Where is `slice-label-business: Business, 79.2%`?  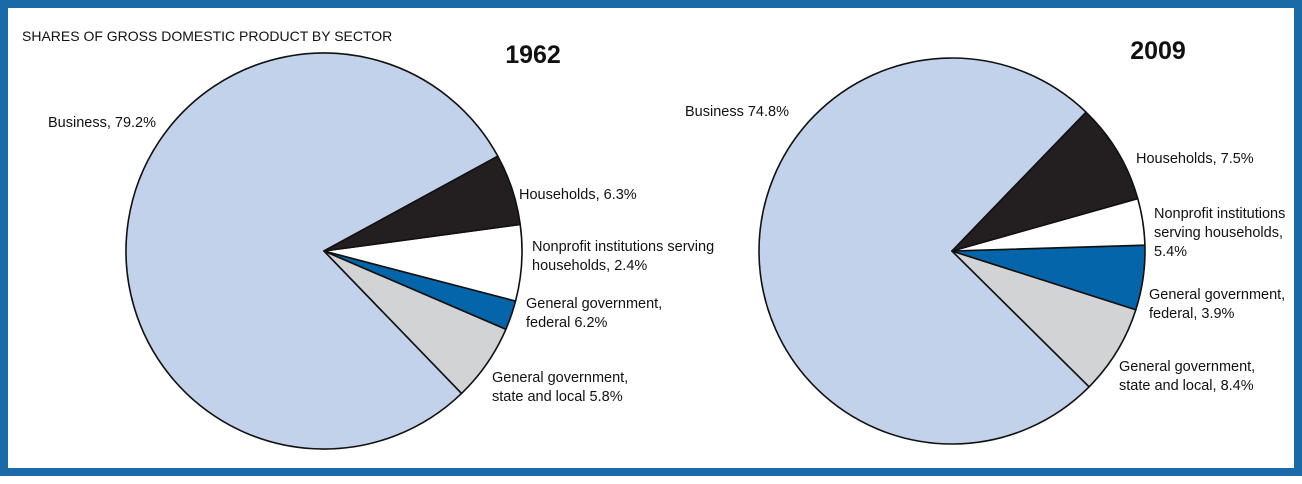
slice-label-business: Business, 79.2% is located at coordinates (102, 123).